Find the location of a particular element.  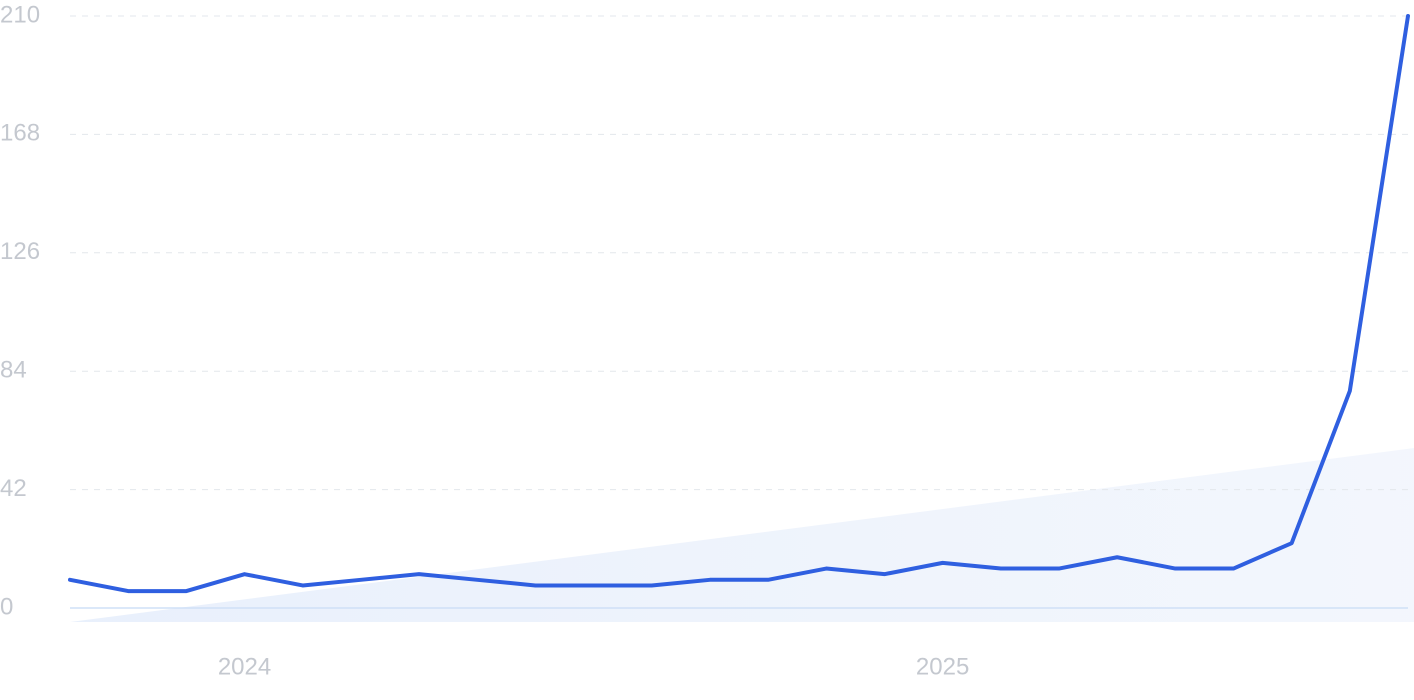

y-tick-label: 210 is located at coordinates (20, 14).